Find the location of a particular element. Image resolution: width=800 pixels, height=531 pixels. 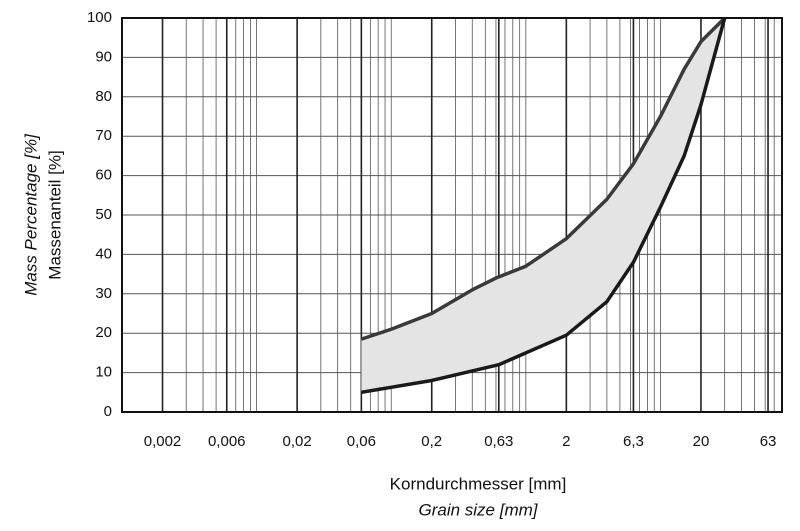

y-tick-label: 80 is located at coordinates (103, 96).